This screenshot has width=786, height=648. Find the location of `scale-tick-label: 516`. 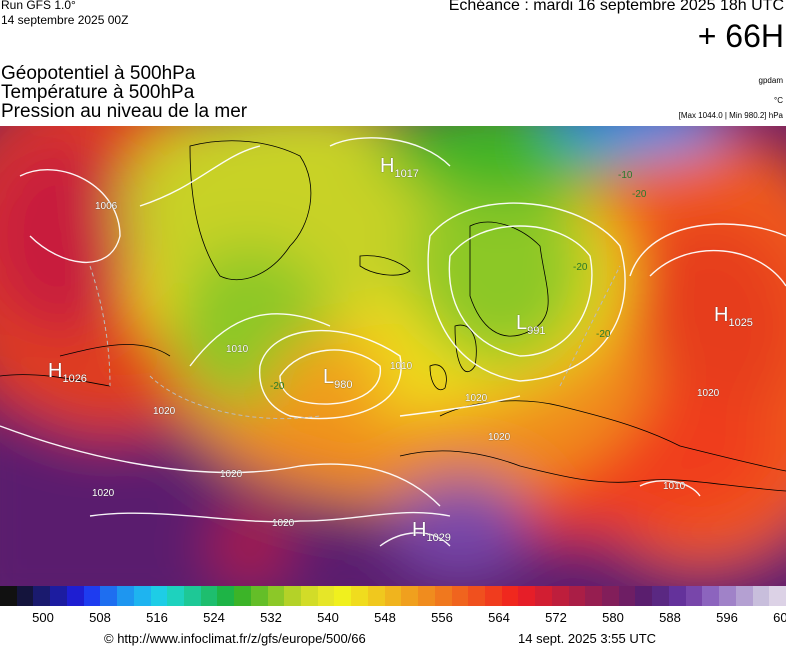

scale-tick-label: 516 is located at coordinates (157, 617).